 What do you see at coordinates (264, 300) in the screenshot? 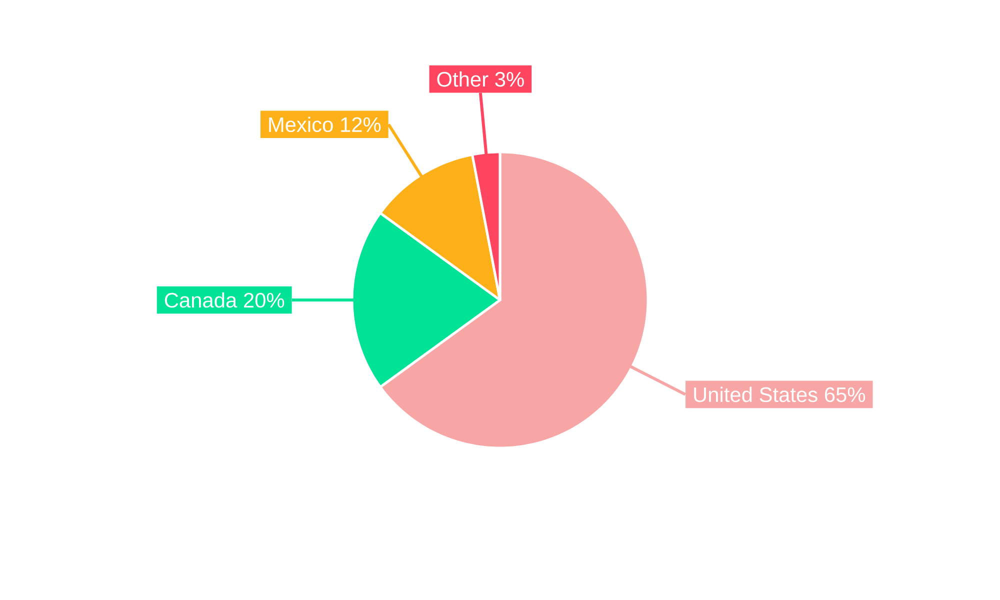
I see `data-label: 20%` at bounding box center [264, 300].